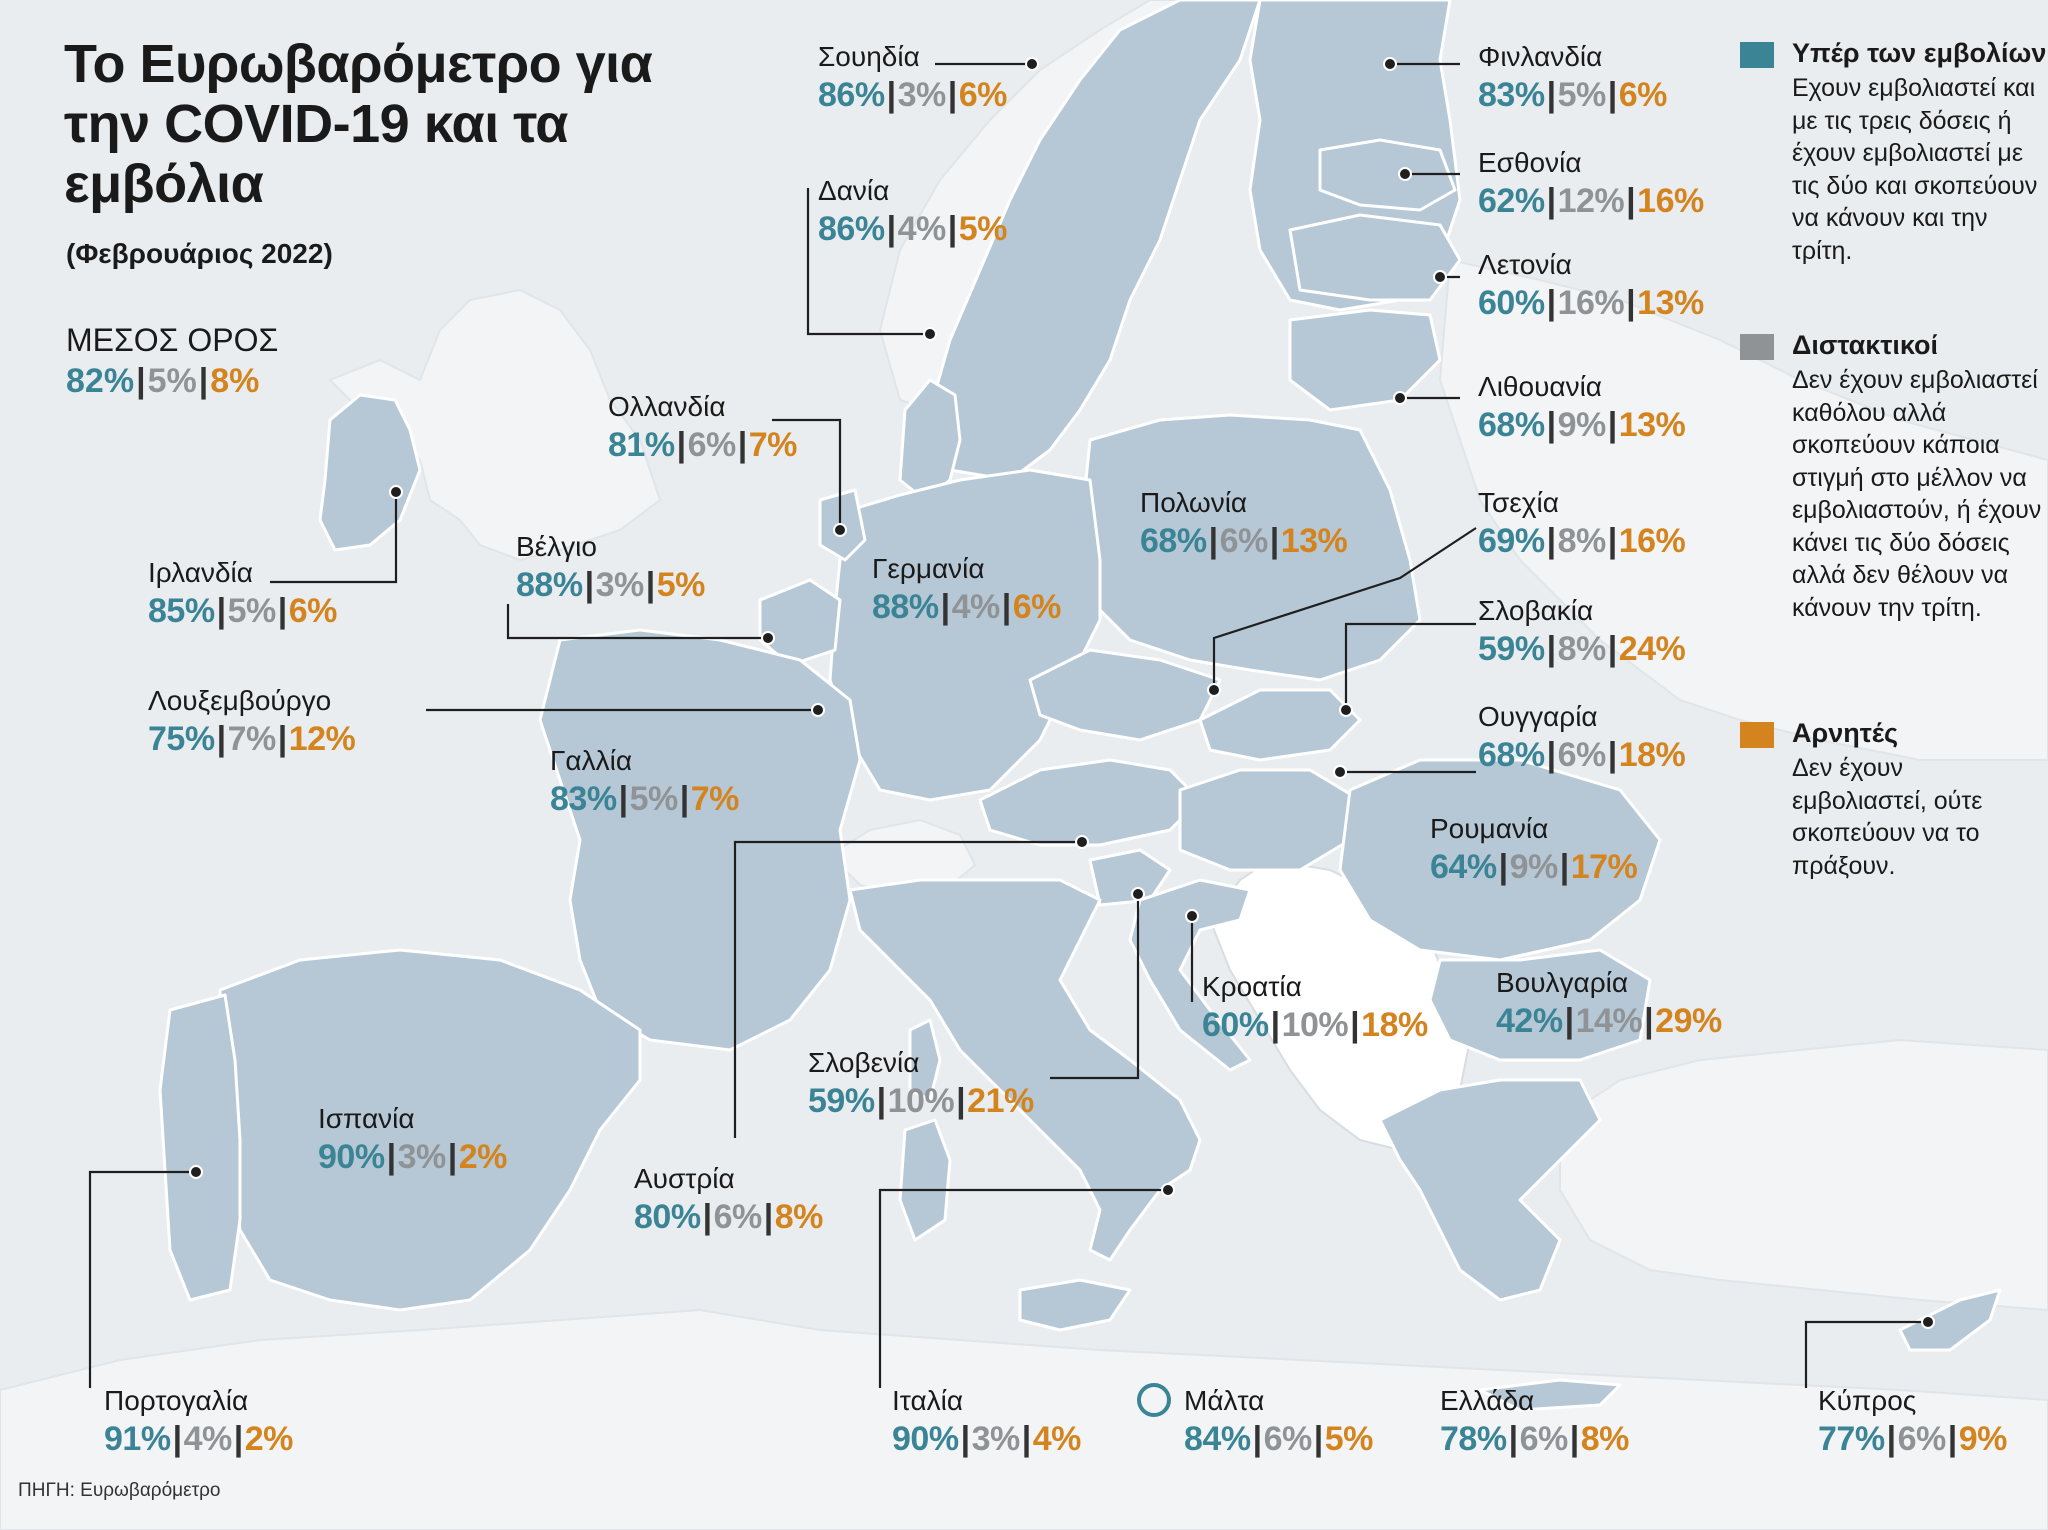 The width and height of the screenshot is (2048, 1530). What do you see at coordinates (1375, 257) in the screenshot?
I see `land-latvia` at bounding box center [1375, 257].